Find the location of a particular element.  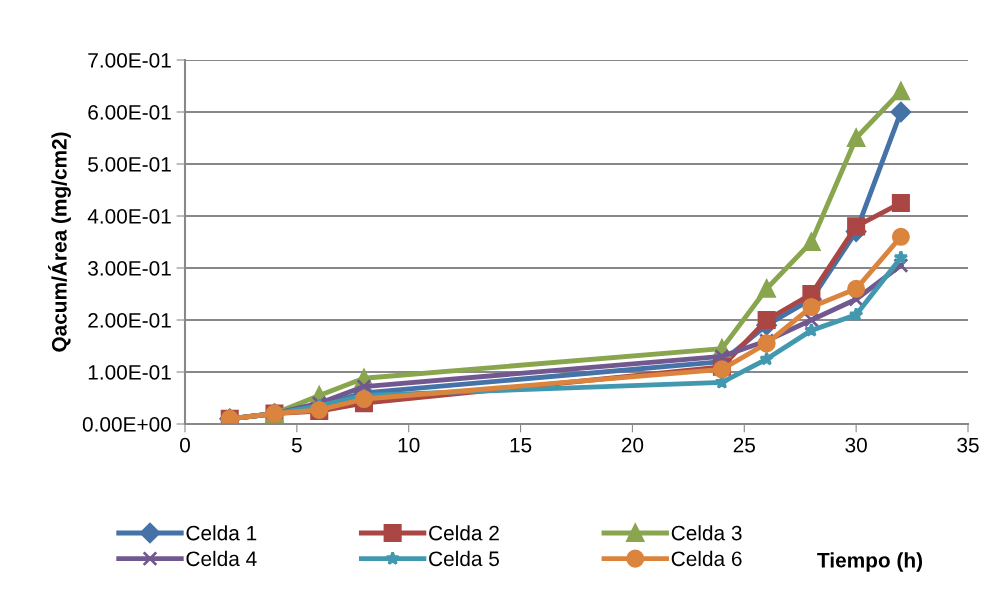

y-tick-label: 2.00E-01 is located at coordinates (129, 320).